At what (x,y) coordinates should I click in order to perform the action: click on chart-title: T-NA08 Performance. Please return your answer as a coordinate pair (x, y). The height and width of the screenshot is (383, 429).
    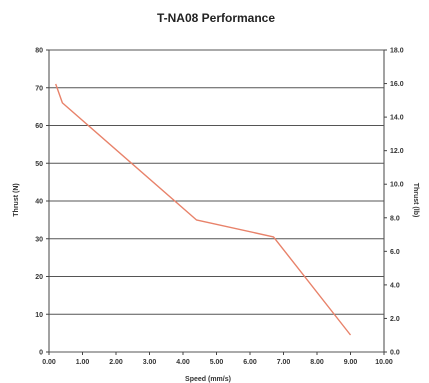
    Looking at the image, I should click on (216, 18).